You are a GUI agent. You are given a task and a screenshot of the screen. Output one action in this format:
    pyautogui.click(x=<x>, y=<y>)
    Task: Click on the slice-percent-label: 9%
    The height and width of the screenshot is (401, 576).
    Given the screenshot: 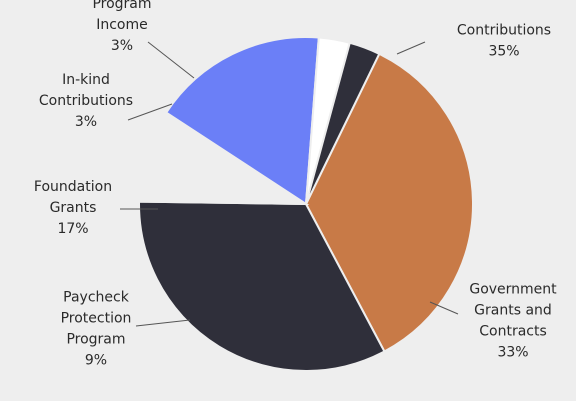 What is the action you would take?
    pyautogui.click(x=96, y=361)
    